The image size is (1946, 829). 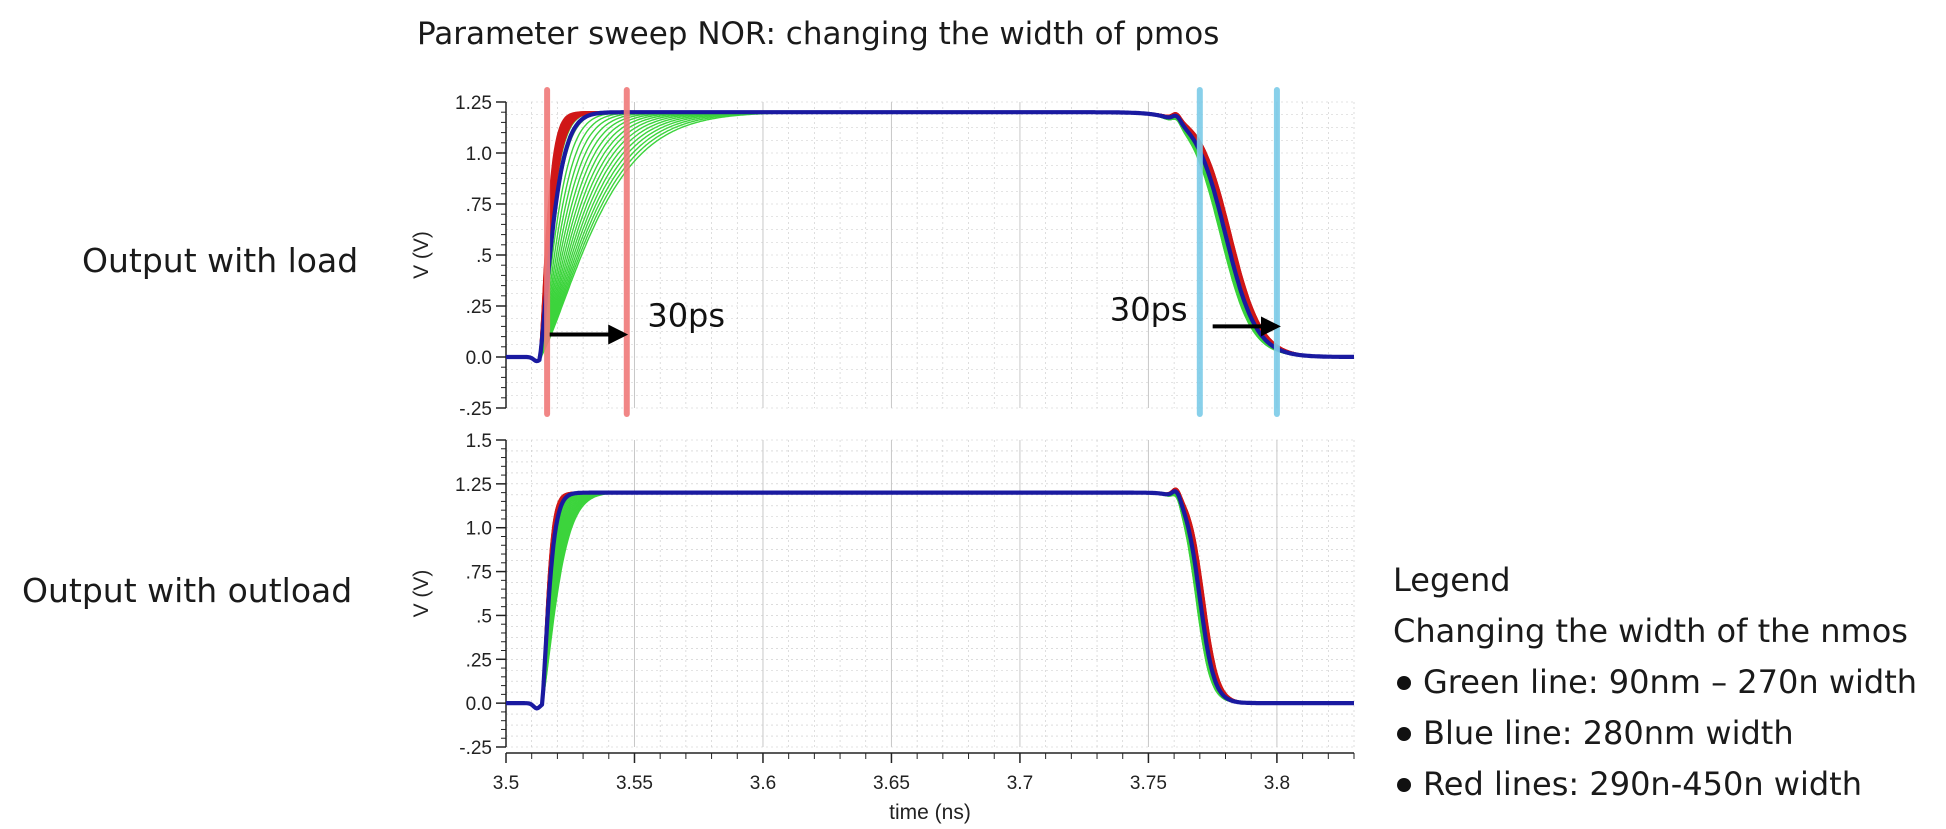 What do you see at coordinates (1650, 631) in the screenshot?
I see `legend-subheading: Changing the width of the nmos` at bounding box center [1650, 631].